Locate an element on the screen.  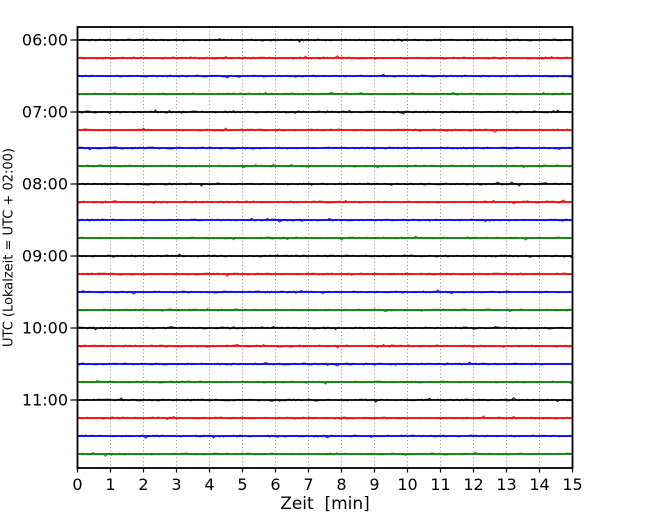
x-tick-label: 11 is located at coordinates (440, 484).